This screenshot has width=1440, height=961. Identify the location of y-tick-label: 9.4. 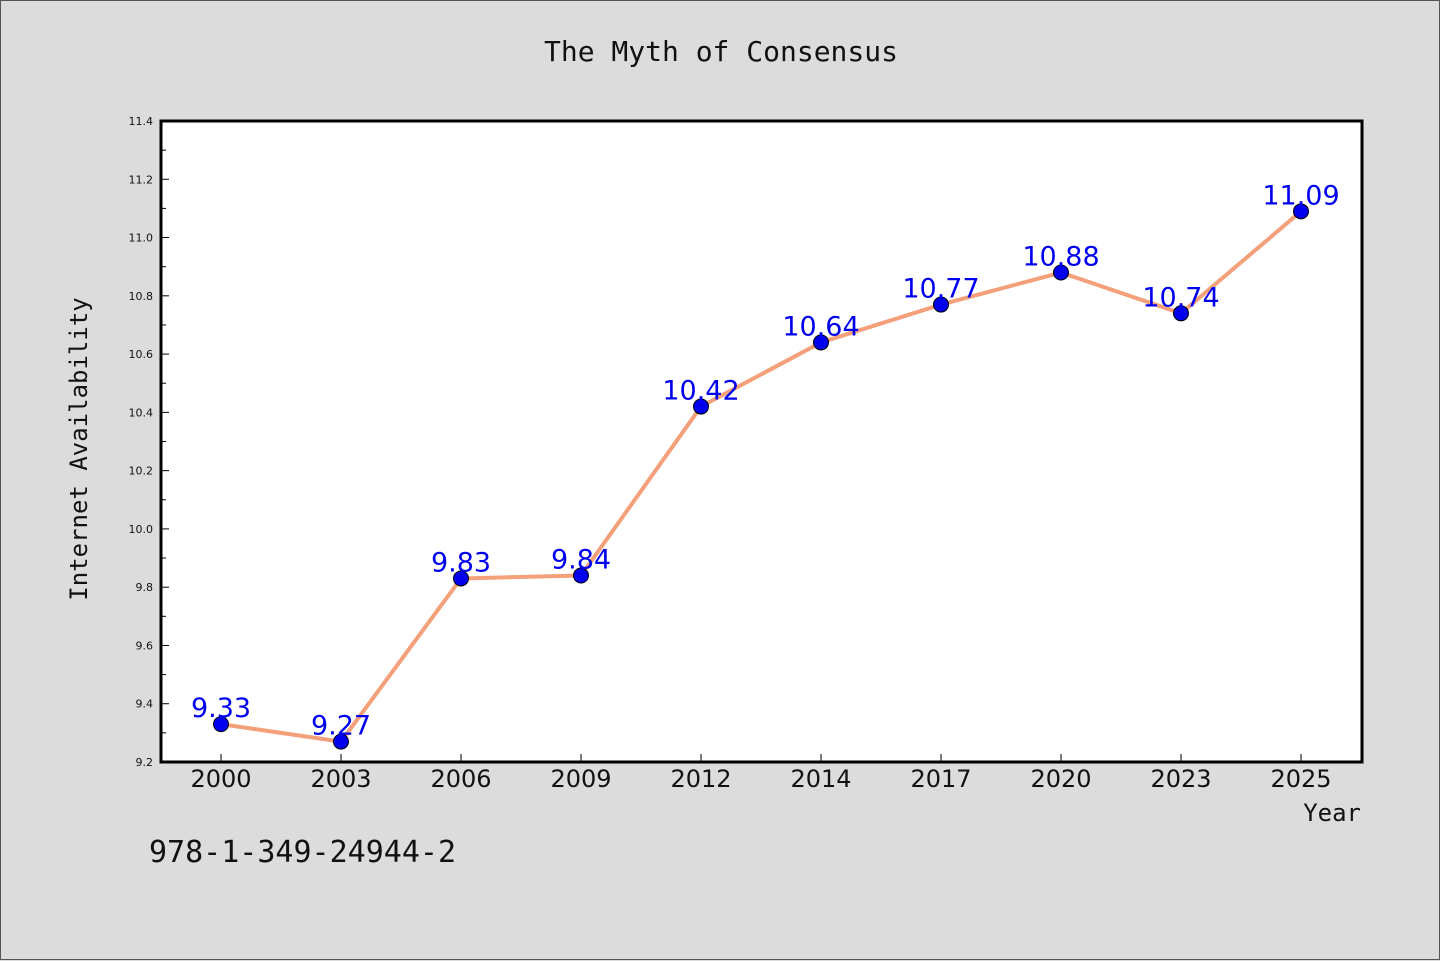
(145, 704).